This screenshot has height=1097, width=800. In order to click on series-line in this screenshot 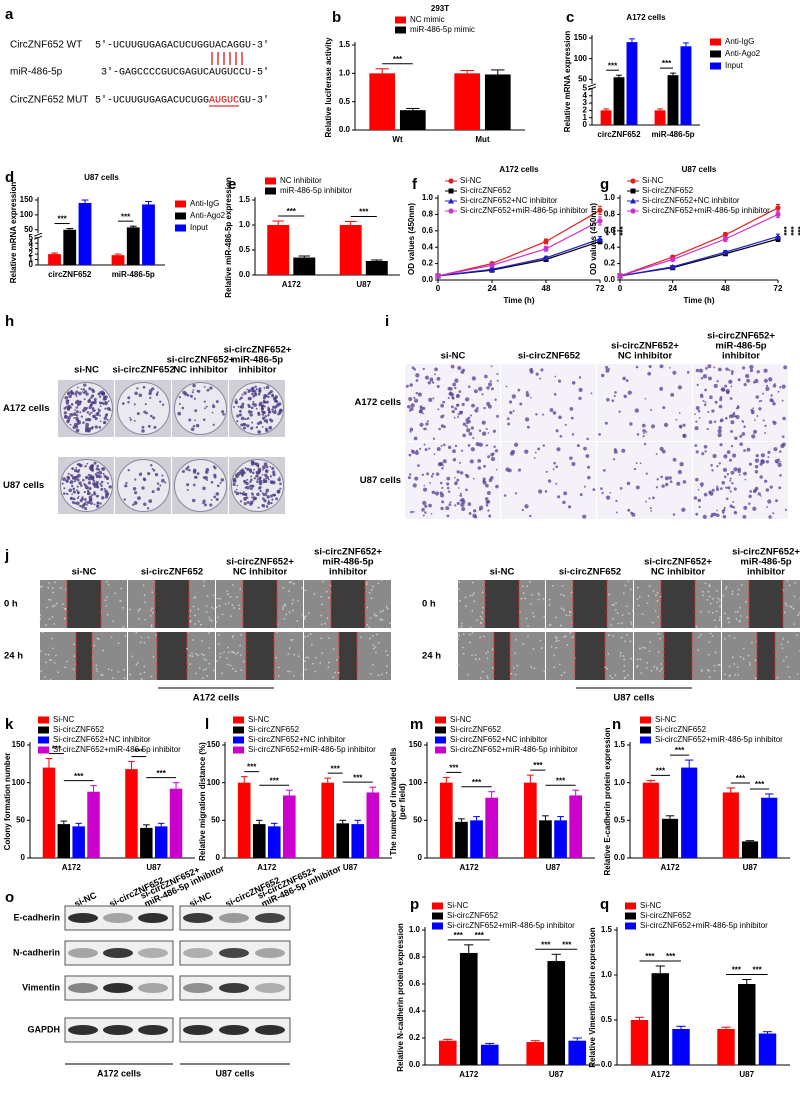, I will do `click(519, 248)`.